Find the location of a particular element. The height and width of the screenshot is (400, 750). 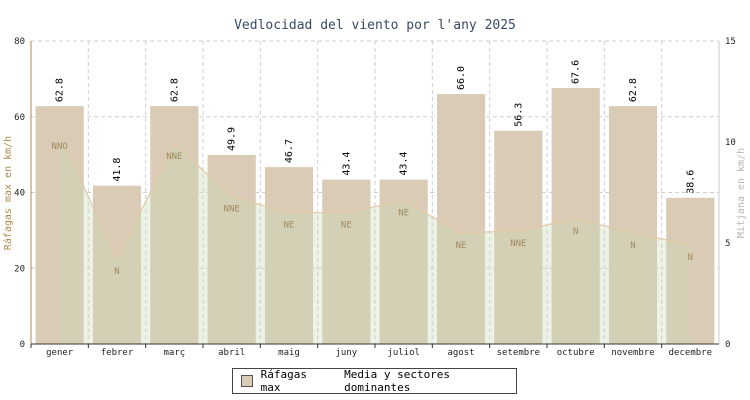

legend-label-bars: Ráfagas max is located at coordinates (283, 381).